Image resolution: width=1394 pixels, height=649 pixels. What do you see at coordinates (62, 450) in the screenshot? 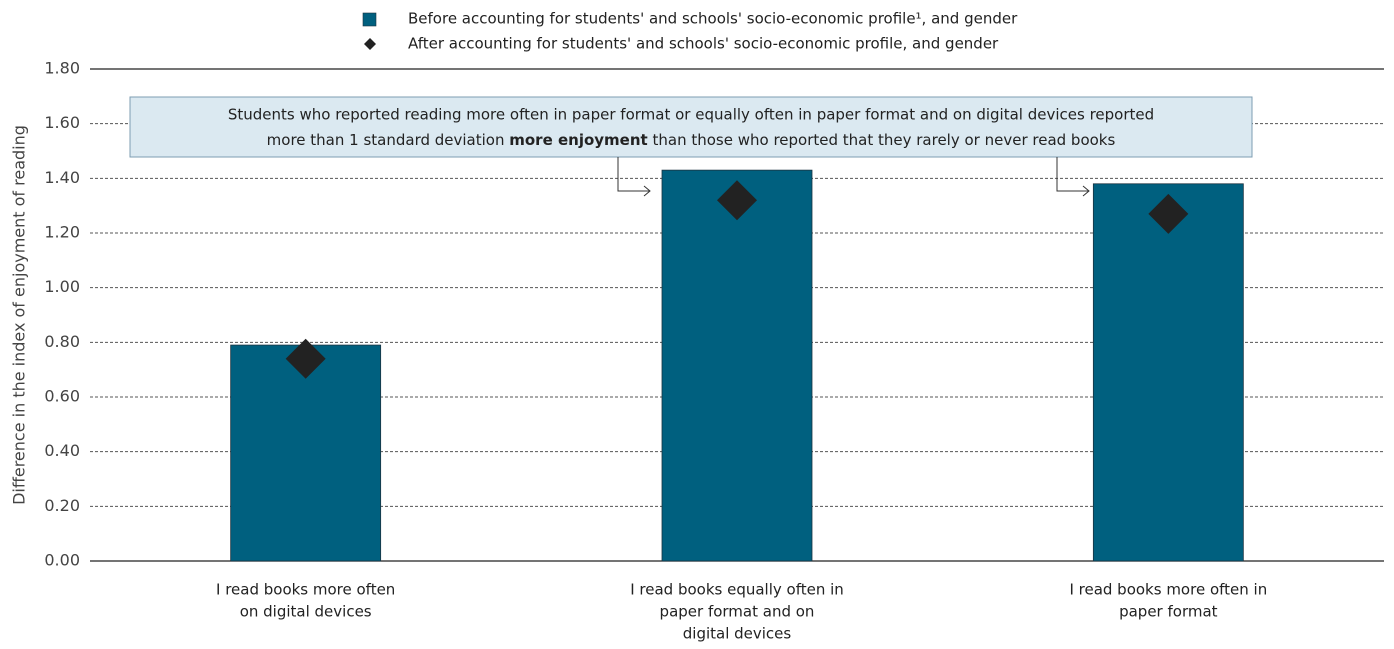
I see `y-tick-label: 0.40` at bounding box center [62, 450].